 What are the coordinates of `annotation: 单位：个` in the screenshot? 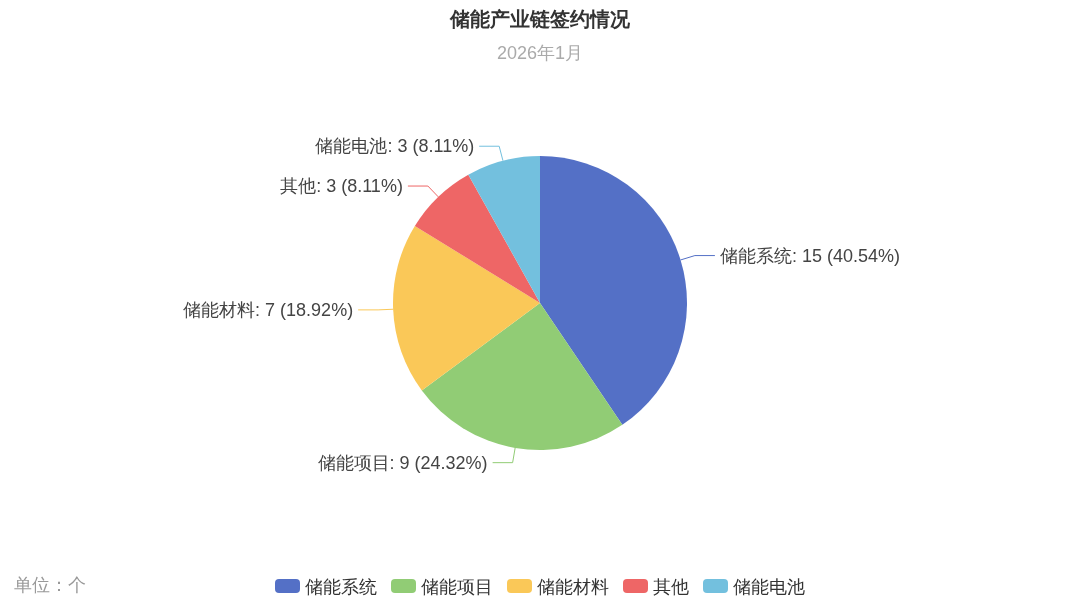 It's located at (50, 585).